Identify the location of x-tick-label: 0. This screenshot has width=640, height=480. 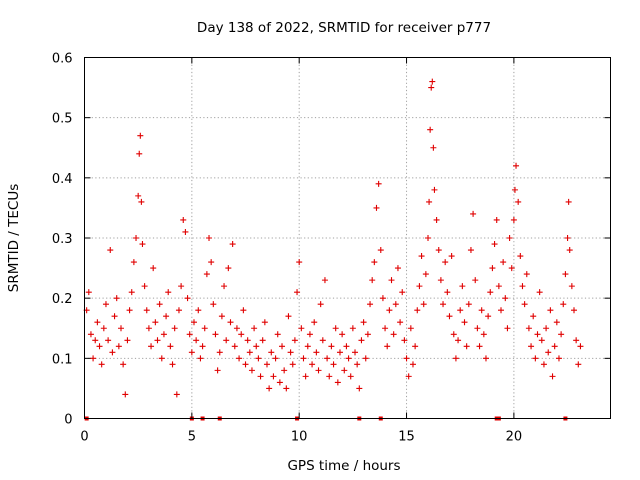
(84, 437).